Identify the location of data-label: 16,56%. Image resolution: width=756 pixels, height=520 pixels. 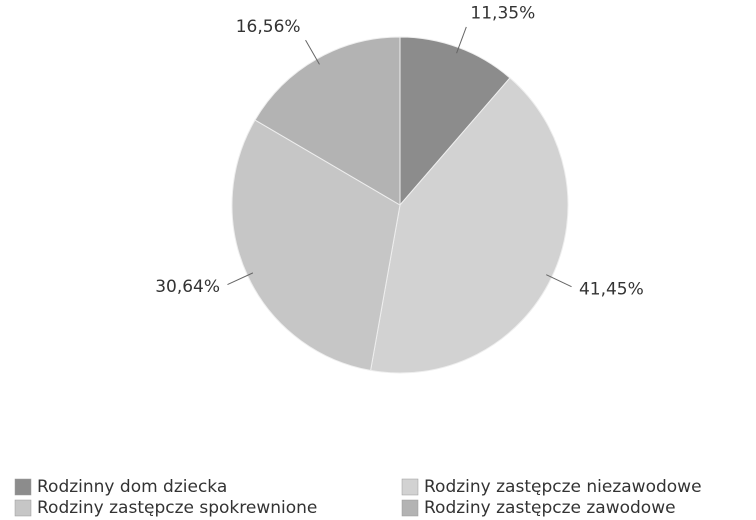
(268, 27).